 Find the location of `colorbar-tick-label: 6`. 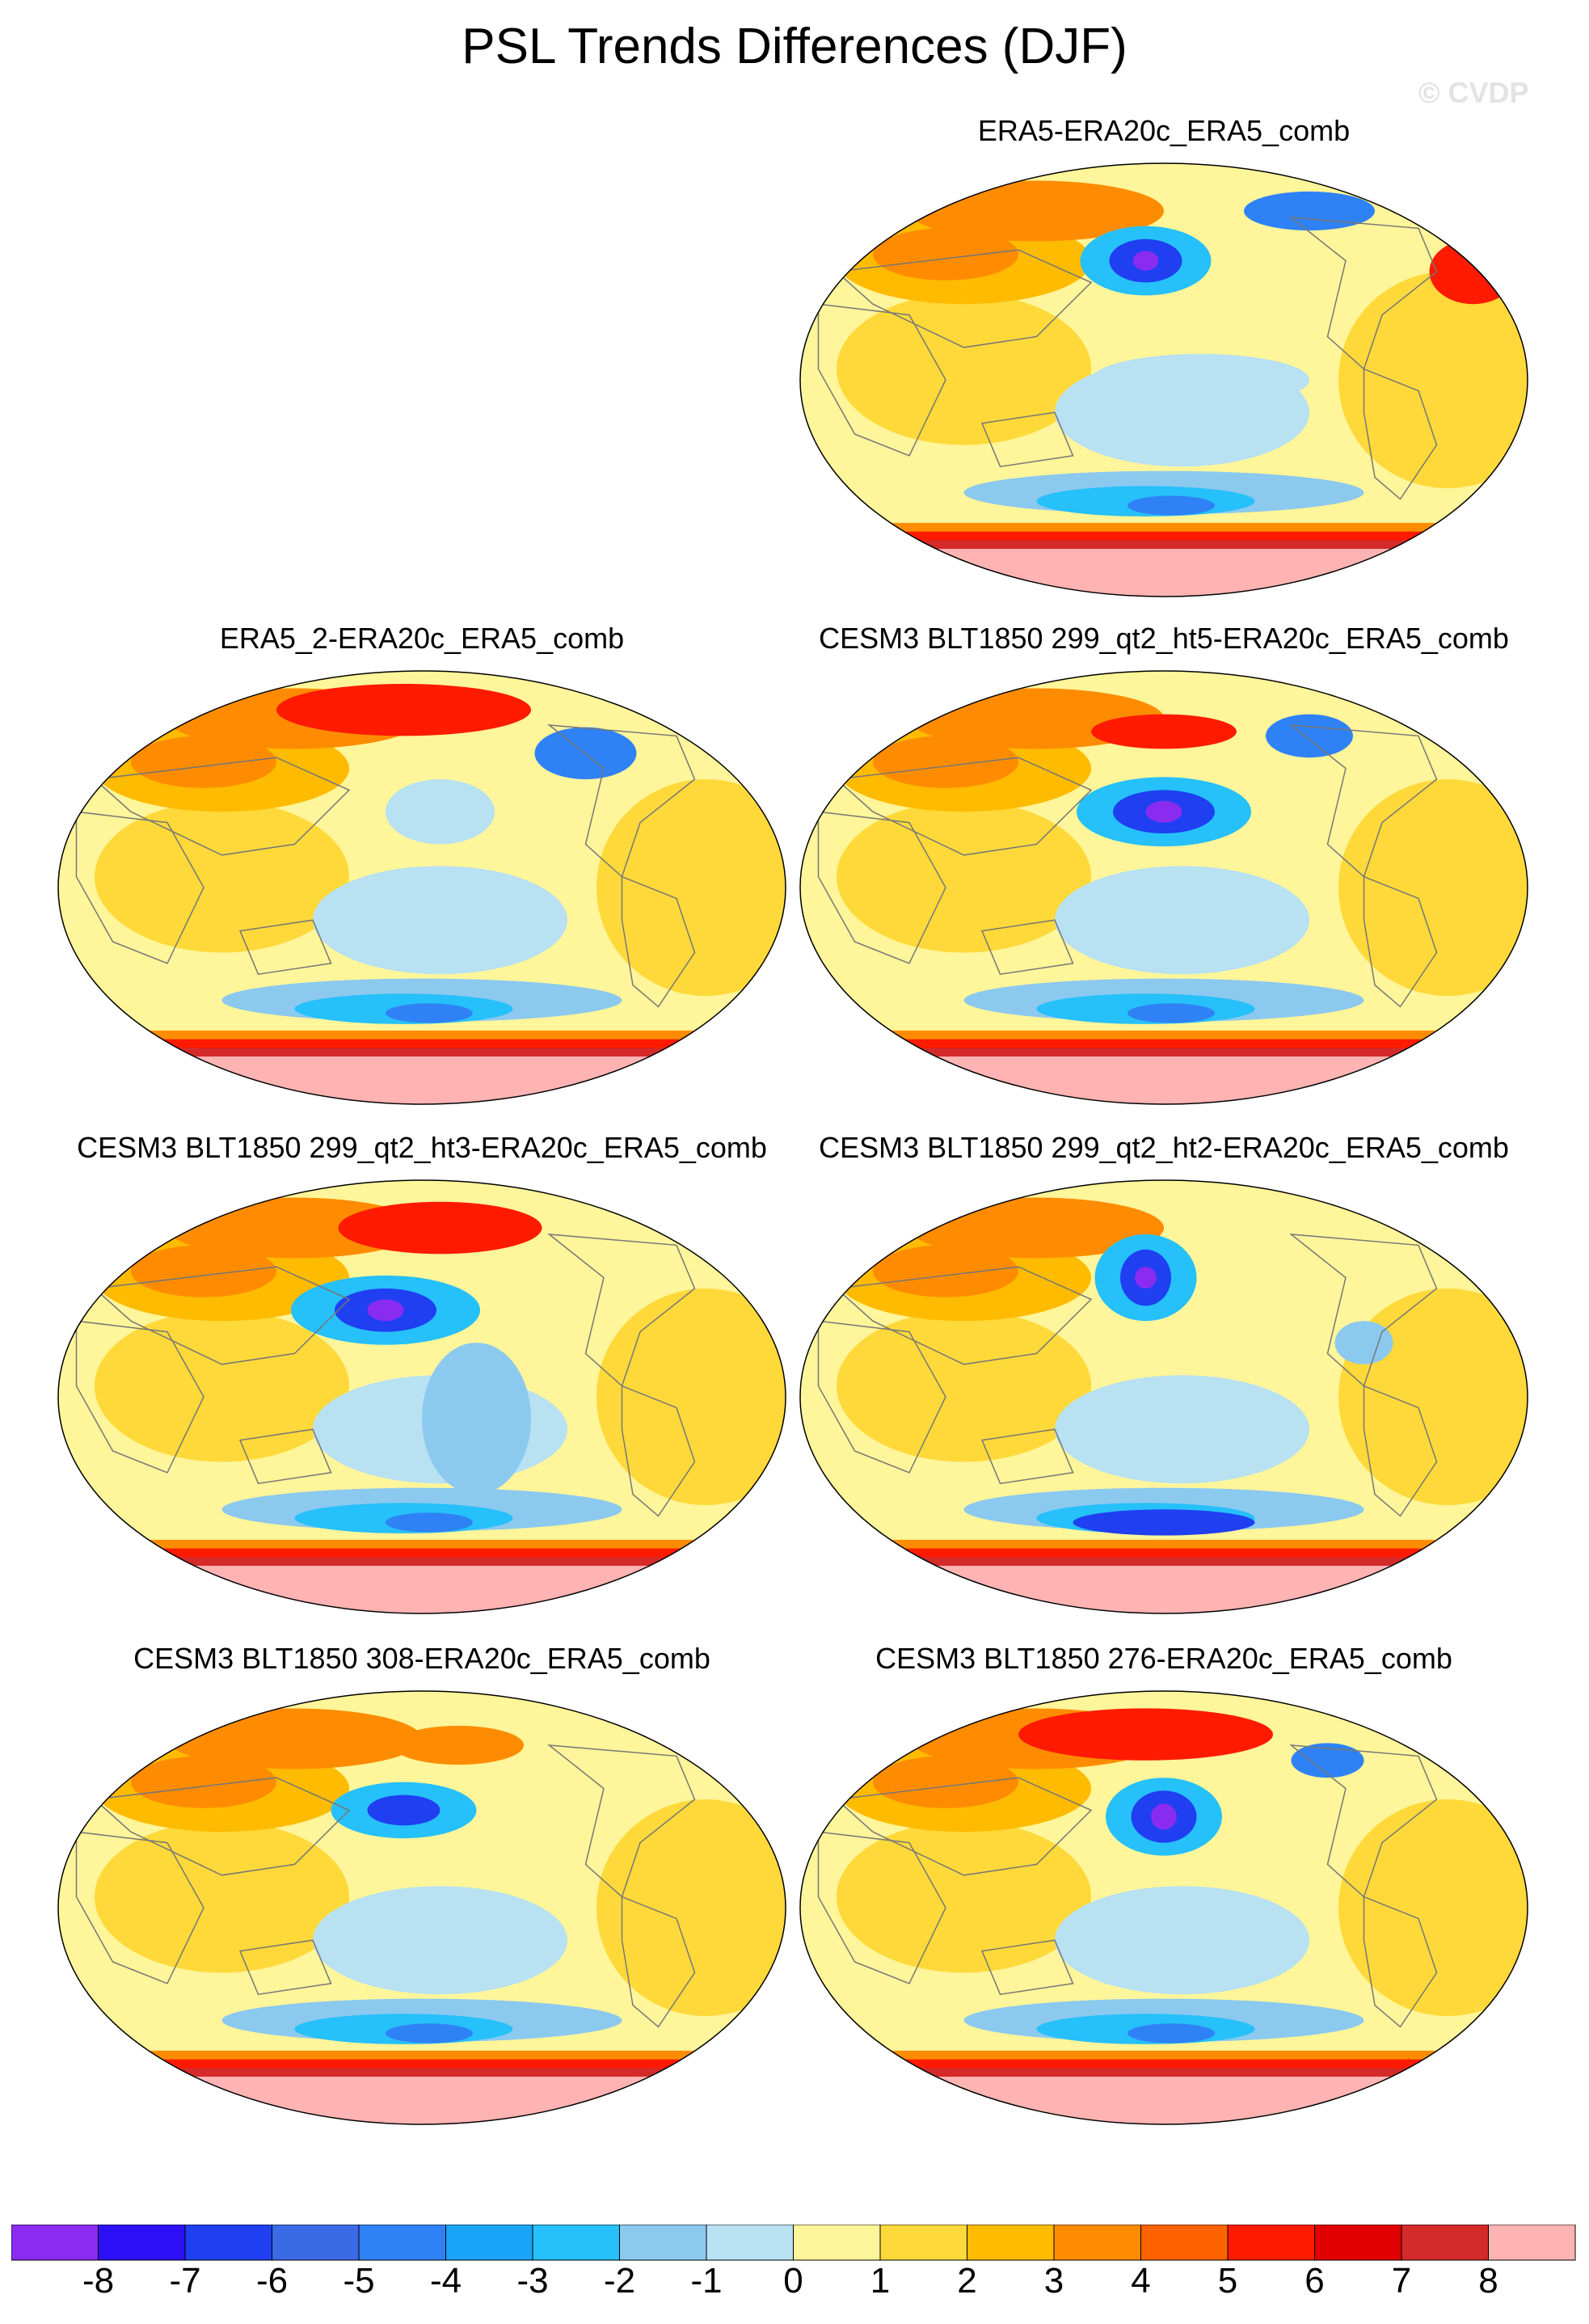

colorbar-tick-label: 6 is located at coordinates (1314, 2281).